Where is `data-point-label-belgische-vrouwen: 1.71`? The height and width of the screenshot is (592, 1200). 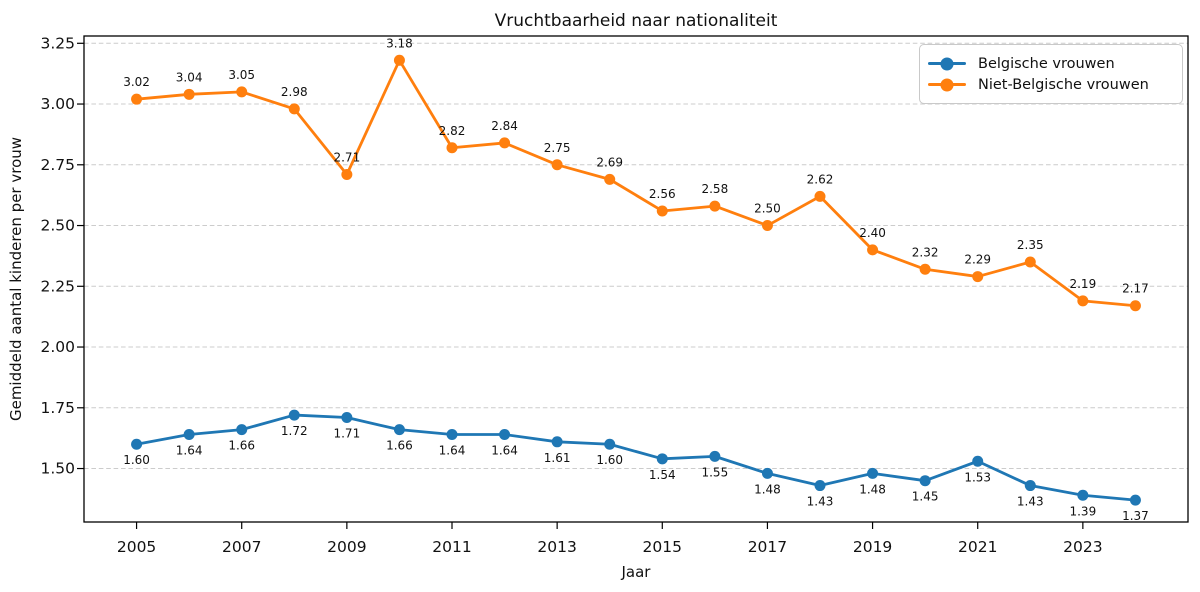 data-point-label-belgische-vrouwen: 1.71 is located at coordinates (346, 434).